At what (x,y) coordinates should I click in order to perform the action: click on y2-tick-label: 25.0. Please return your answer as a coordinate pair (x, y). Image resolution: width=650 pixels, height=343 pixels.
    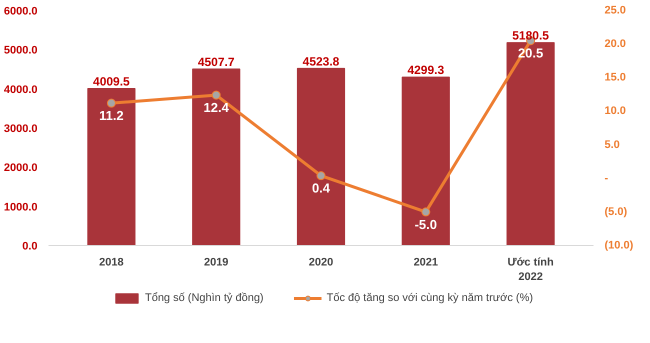
    Looking at the image, I should click on (615, 10).